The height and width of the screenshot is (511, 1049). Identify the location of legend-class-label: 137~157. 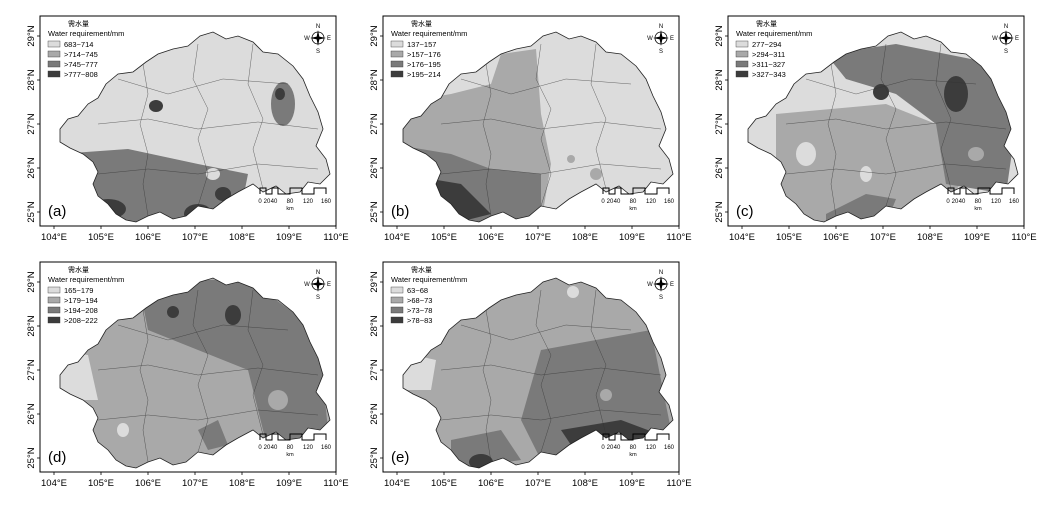
(421, 44).